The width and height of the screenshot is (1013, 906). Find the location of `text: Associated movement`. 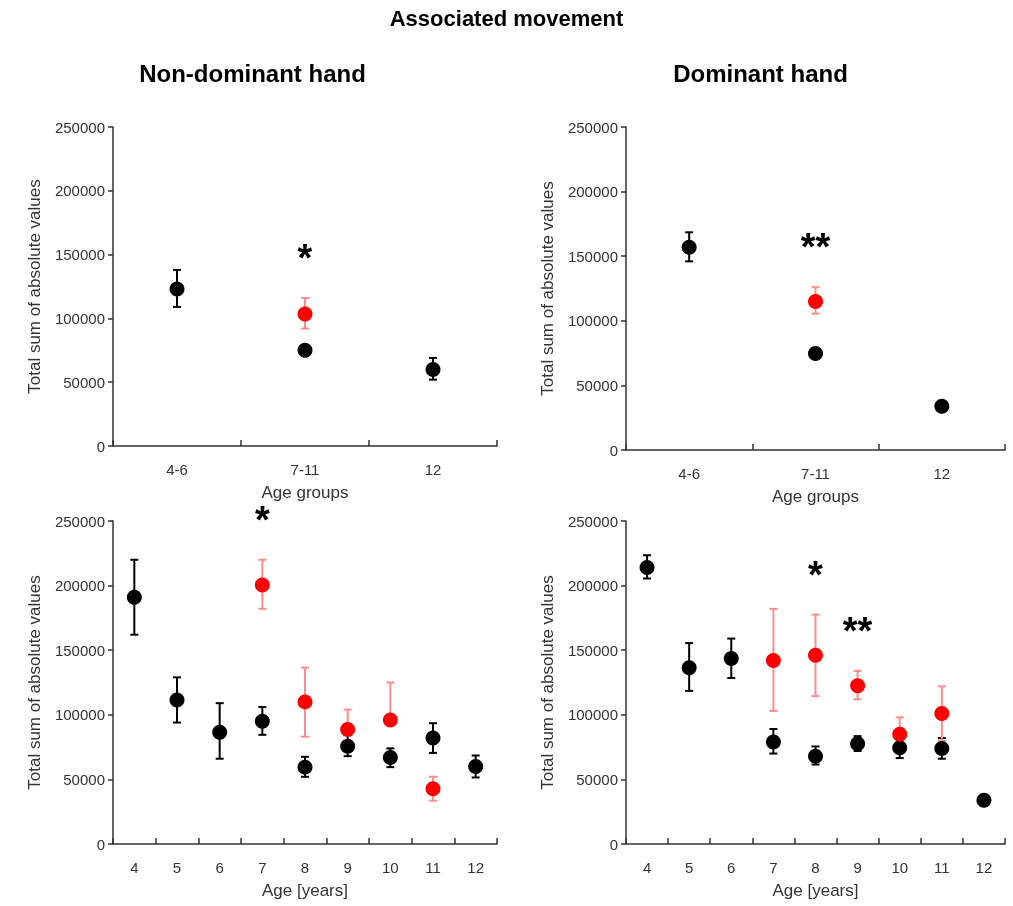

text: Associated movement is located at coordinates (506, 19).